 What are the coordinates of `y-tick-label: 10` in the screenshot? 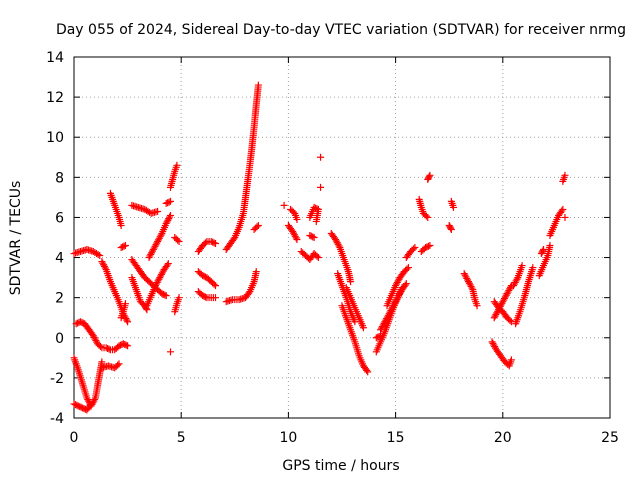 It's located at (55, 138).